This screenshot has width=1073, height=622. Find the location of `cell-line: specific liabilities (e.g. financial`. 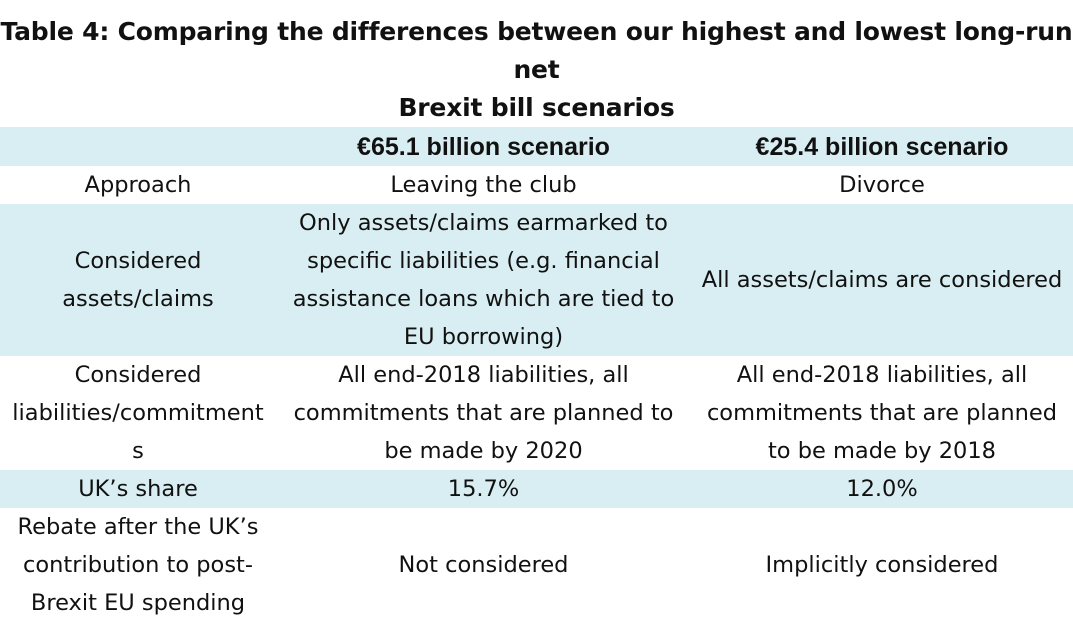

cell-line: specific liabilities (e.g. financial is located at coordinates (483, 261).